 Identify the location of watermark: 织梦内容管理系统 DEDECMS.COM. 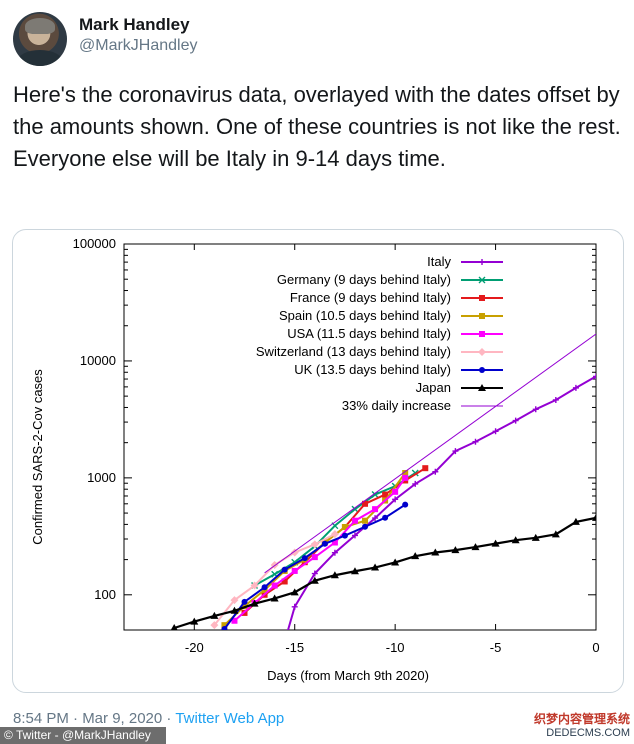
(582, 726).